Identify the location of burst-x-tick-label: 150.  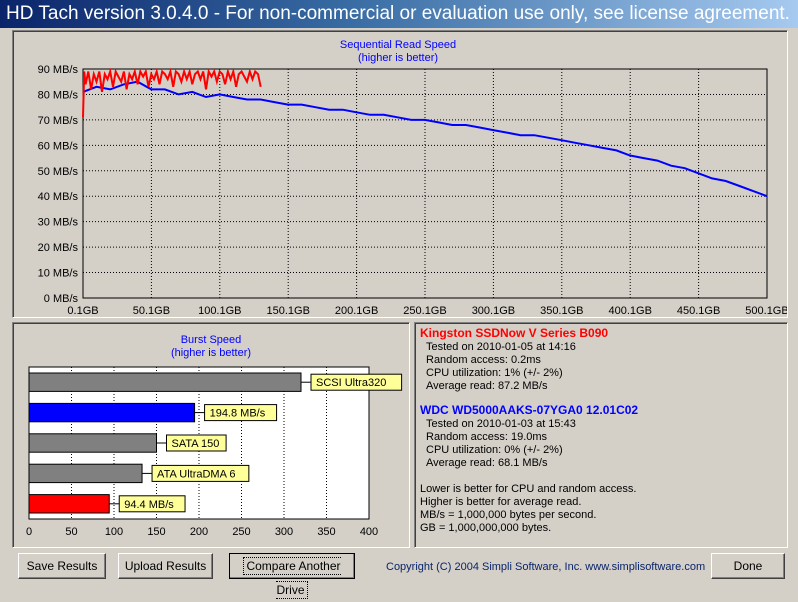
(156, 532).